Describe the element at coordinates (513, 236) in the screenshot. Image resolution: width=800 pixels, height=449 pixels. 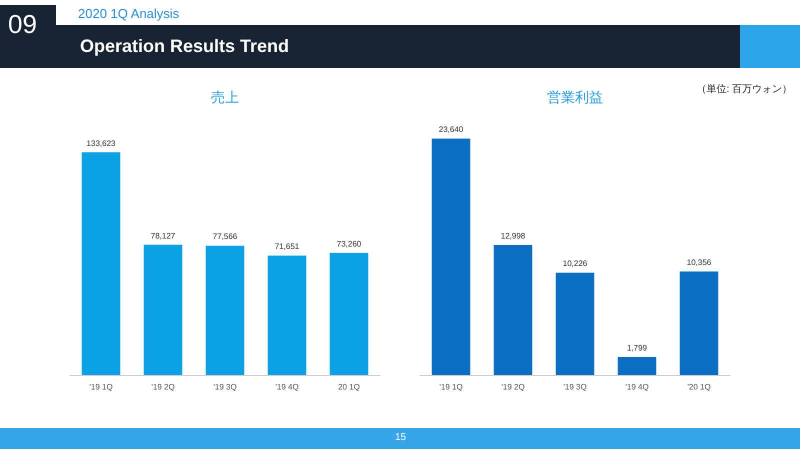
I see `data-label: 12,998` at that location.